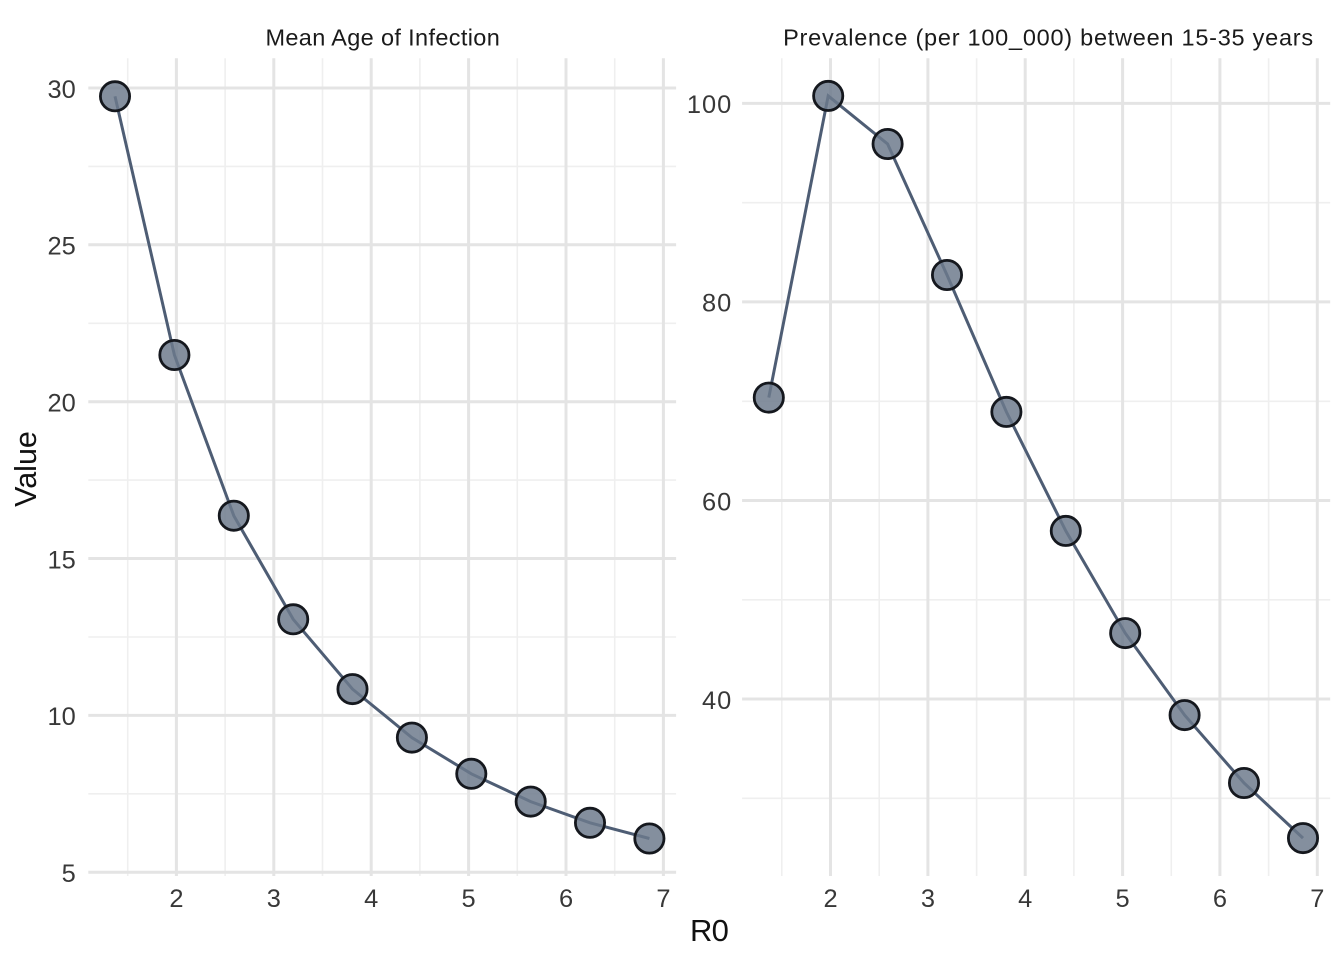 This screenshot has height=960, width=1344. What do you see at coordinates (709, 105) in the screenshot?
I see `svg-text: 100` at bounding box center [709, 105].